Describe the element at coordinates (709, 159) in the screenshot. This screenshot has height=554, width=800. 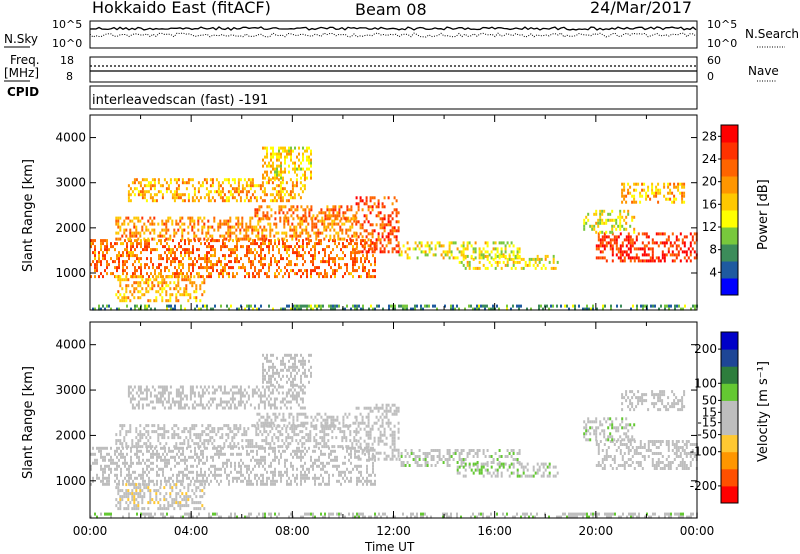
I see `power-colorbar-tick-label: 24` at that location.